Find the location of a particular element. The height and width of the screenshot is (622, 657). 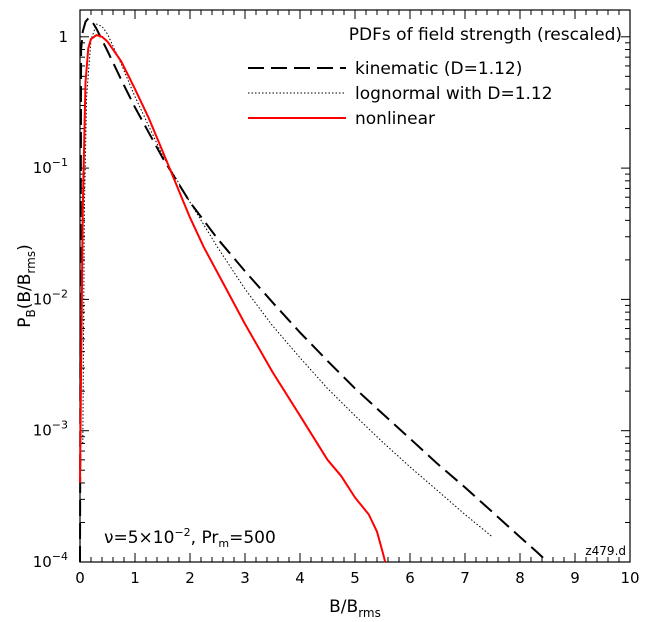

x-tick-label: 0 is located at coordinates (80, 578).